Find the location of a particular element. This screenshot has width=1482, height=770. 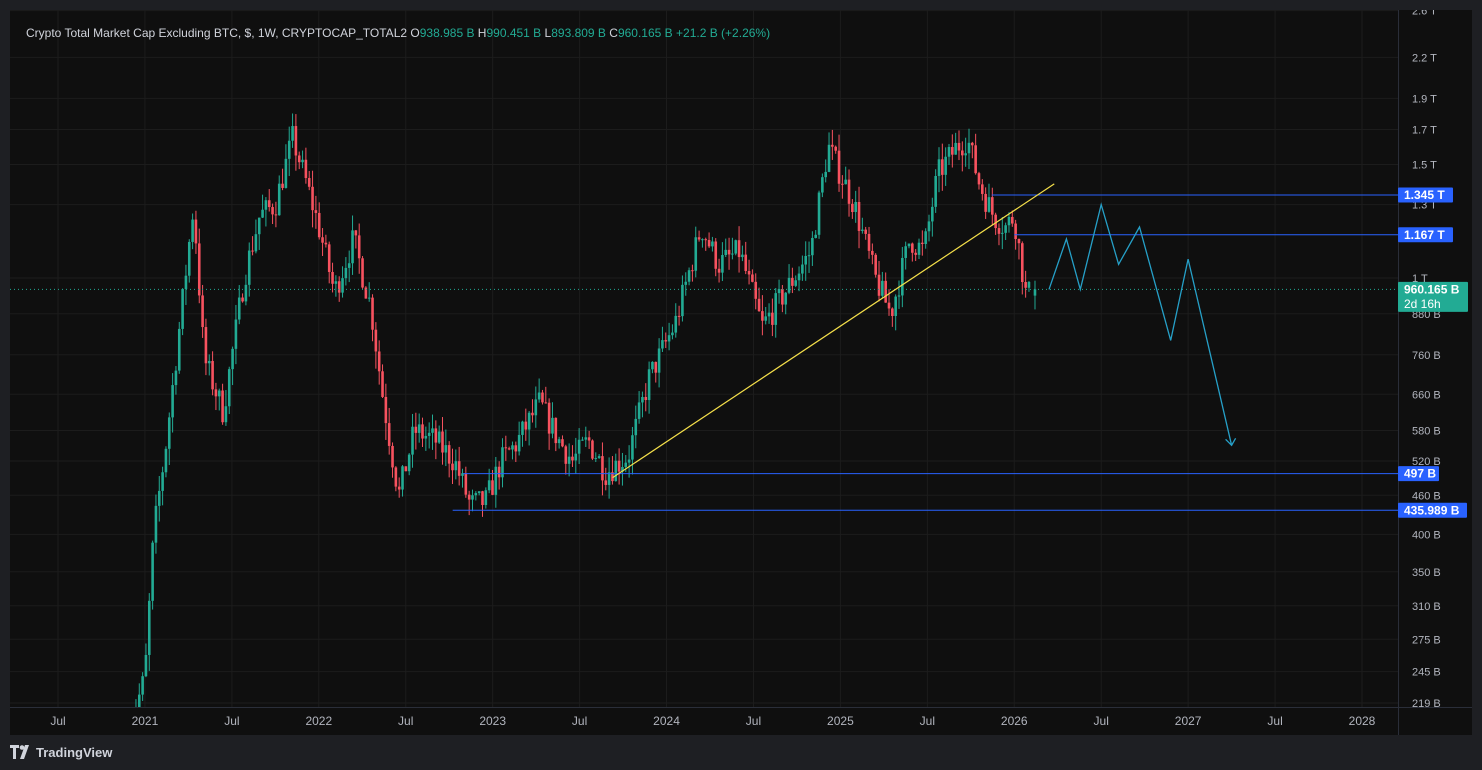

legend-high-label: H is located at coordinates (482, 33).